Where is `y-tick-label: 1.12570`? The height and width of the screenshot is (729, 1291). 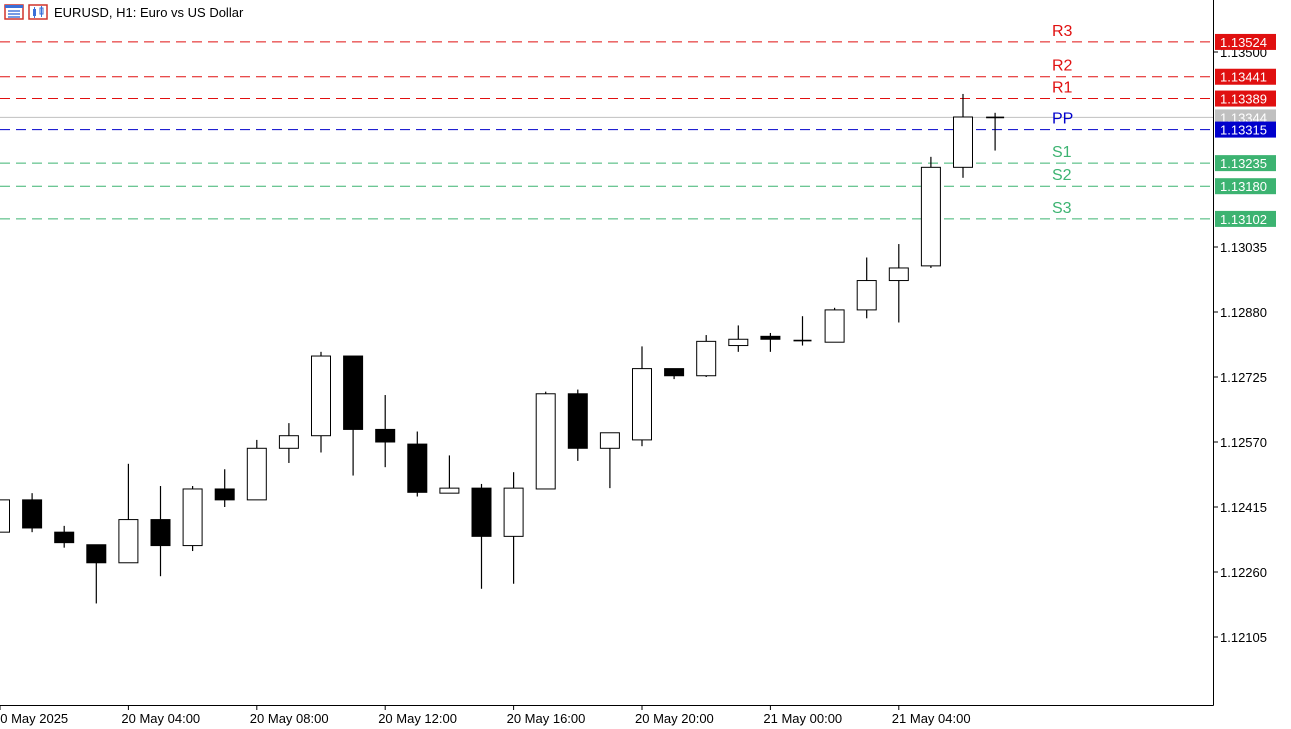
y-tick-label: 1.12570 is located at coordinates (1243, 442).